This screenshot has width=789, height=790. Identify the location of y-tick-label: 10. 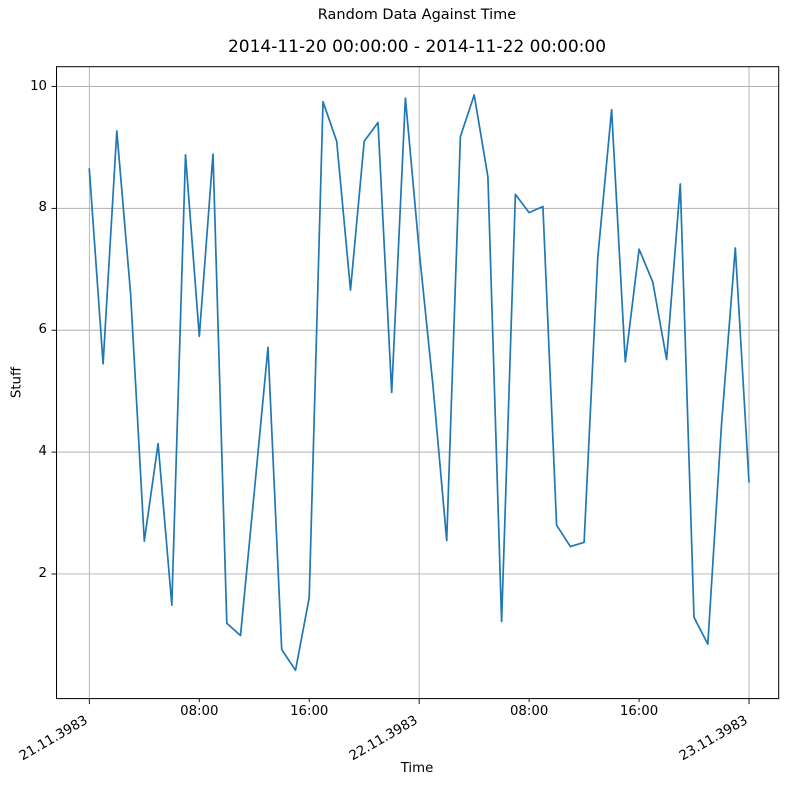
(38, 86).